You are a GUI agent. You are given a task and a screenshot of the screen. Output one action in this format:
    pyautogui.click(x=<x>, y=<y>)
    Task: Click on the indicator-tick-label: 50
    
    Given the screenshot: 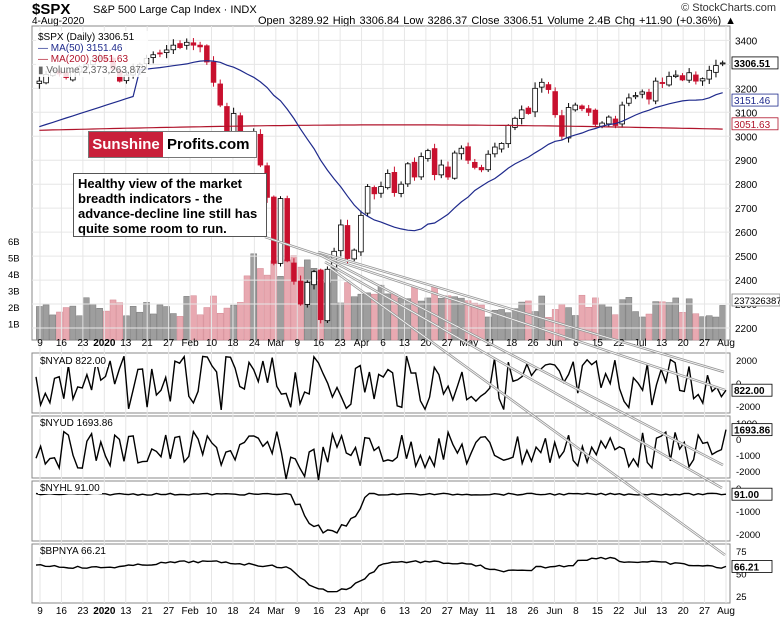 What is the action you would take?
    pyautogui.click(x=741, y=575)
    